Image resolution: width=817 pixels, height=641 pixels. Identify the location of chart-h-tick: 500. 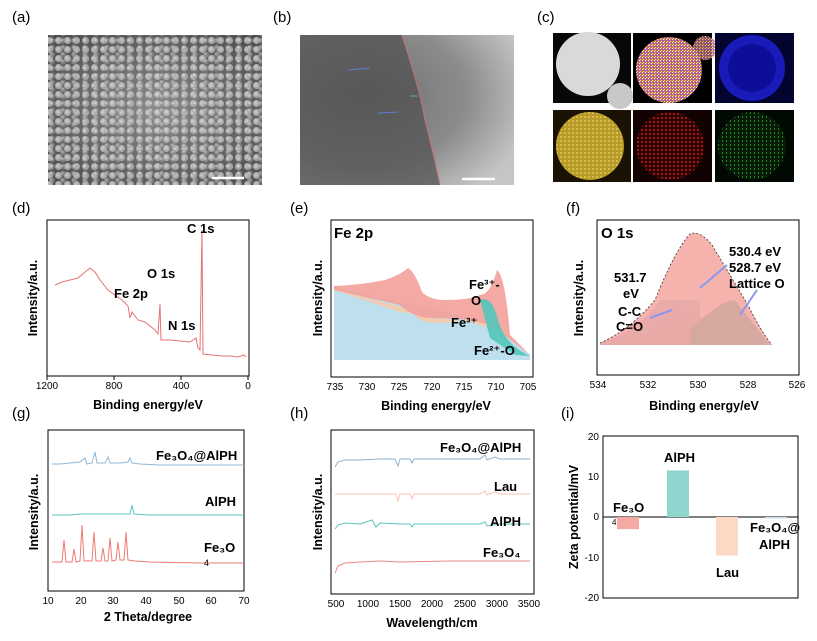
(336, 604).